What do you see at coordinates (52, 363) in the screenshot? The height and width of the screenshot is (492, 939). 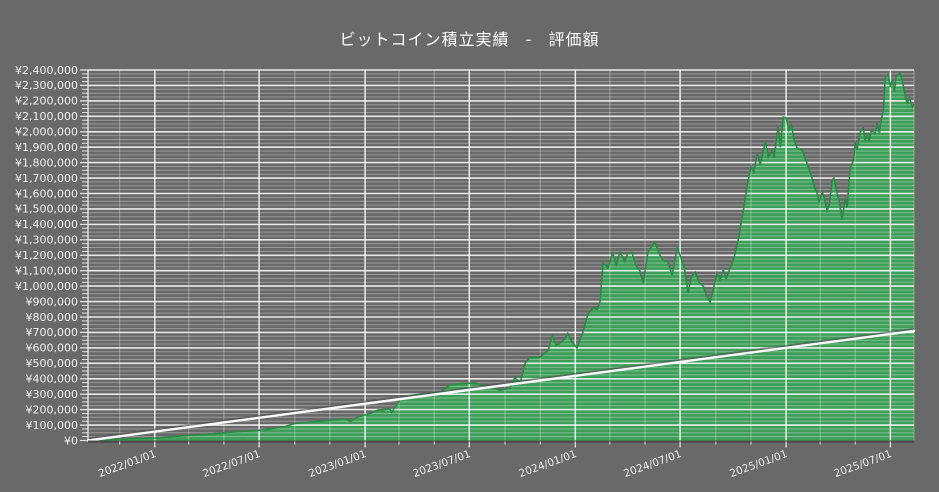 I see `y-axis-label: ¥500,000` at bounding box center [52, 363].